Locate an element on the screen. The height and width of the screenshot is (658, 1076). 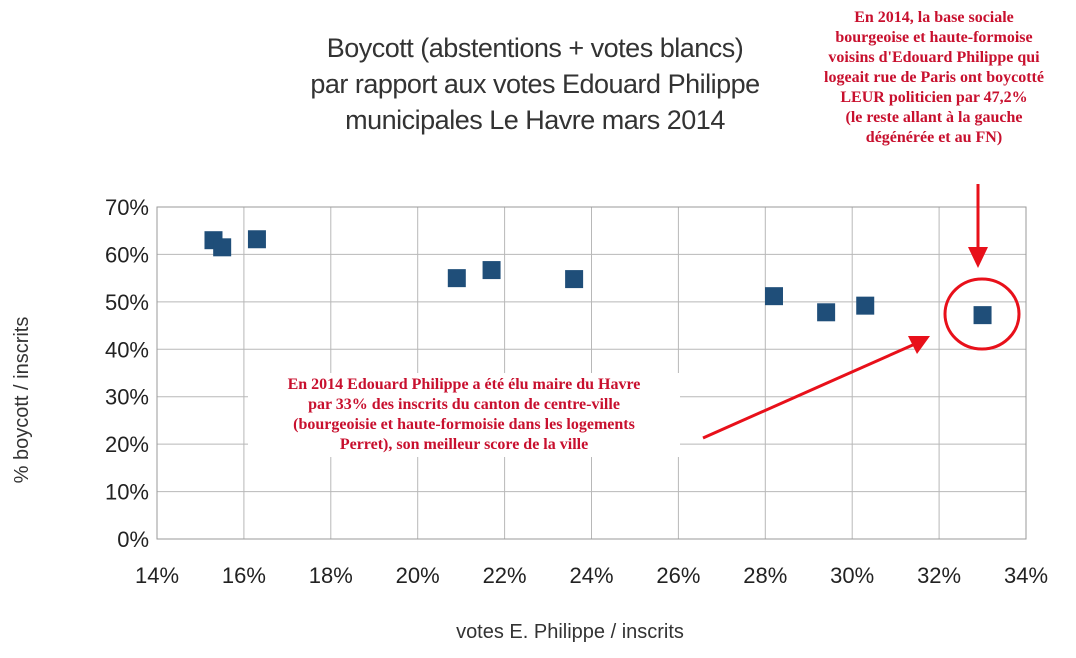
annotation-arrows is located at coordinates (861, 312).